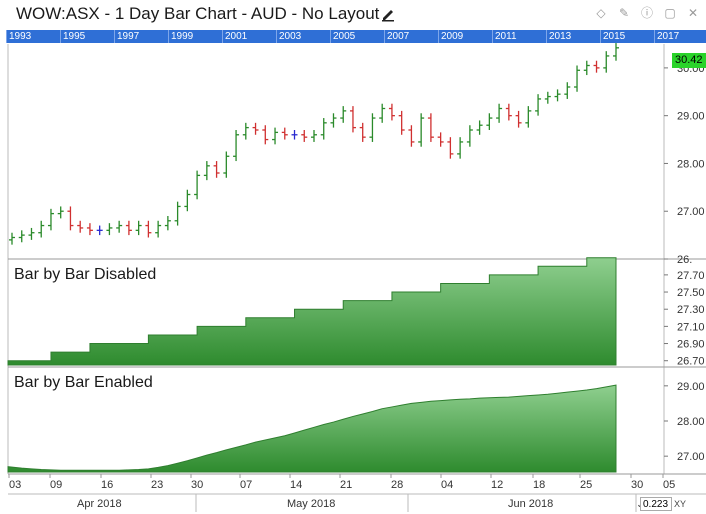  What do you see at coordinates (614, 36) in the screenshot?
I see `year-label: 2015` at bounding box center [614, 36].